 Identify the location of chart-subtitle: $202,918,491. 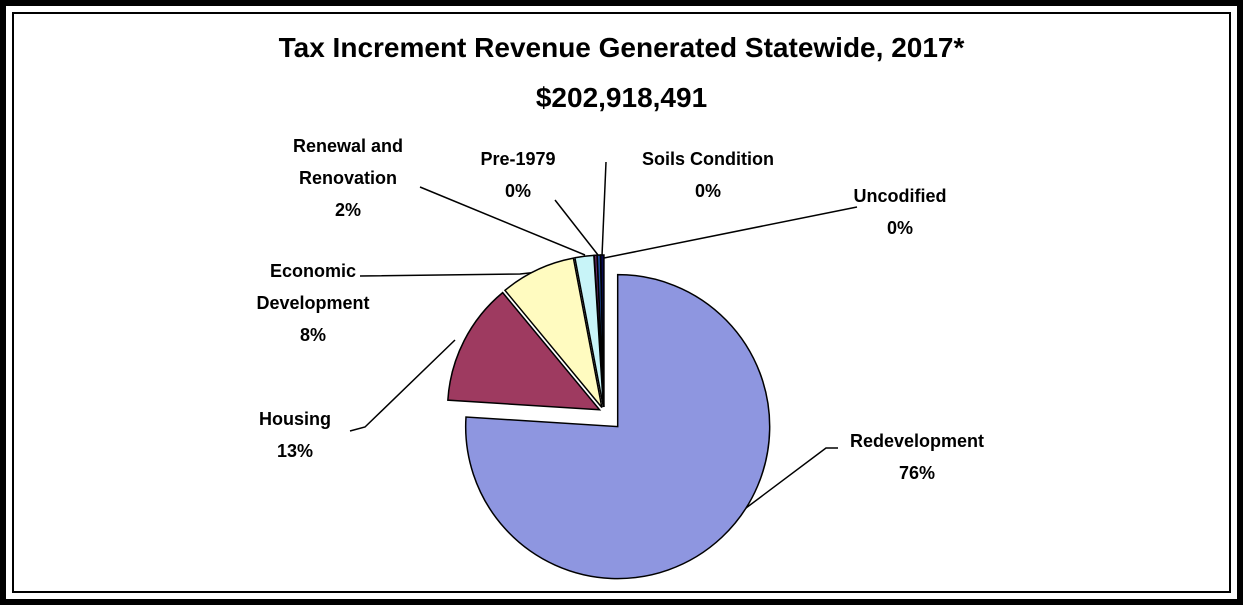
(621, 97).